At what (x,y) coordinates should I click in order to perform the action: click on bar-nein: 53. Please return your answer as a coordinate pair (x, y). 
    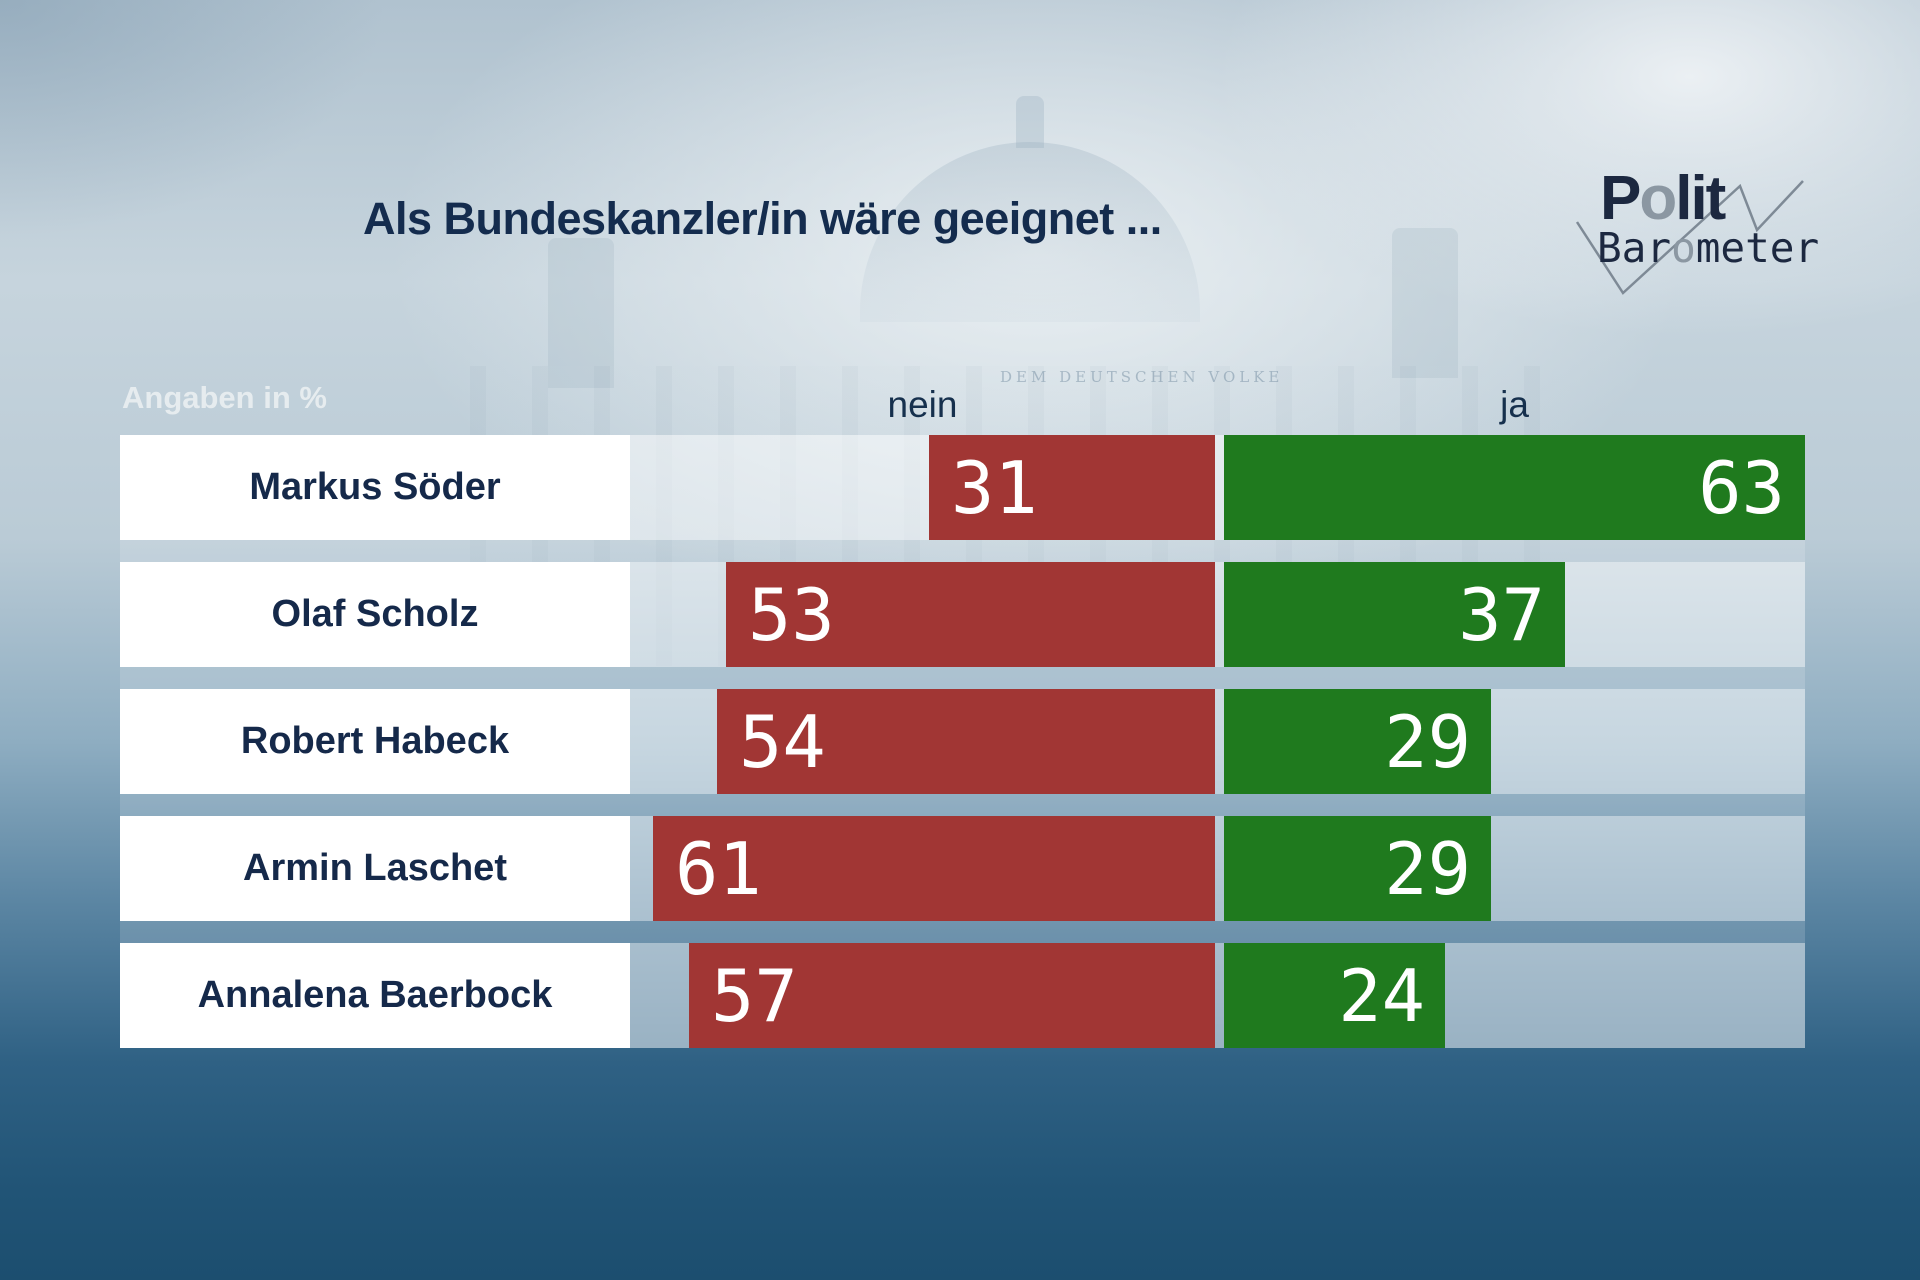
    Looking at the image, I should click on (970, 614).